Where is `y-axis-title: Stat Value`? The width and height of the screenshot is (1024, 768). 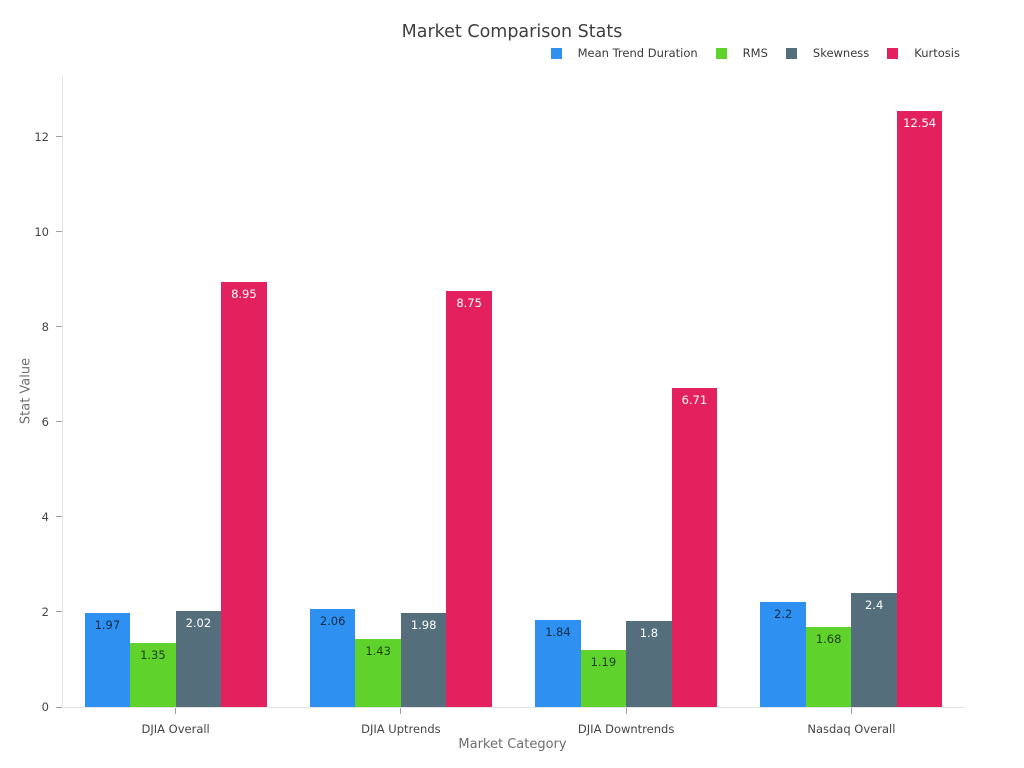 y-axis-title: Stat Value is located at coordinates (26, 391).